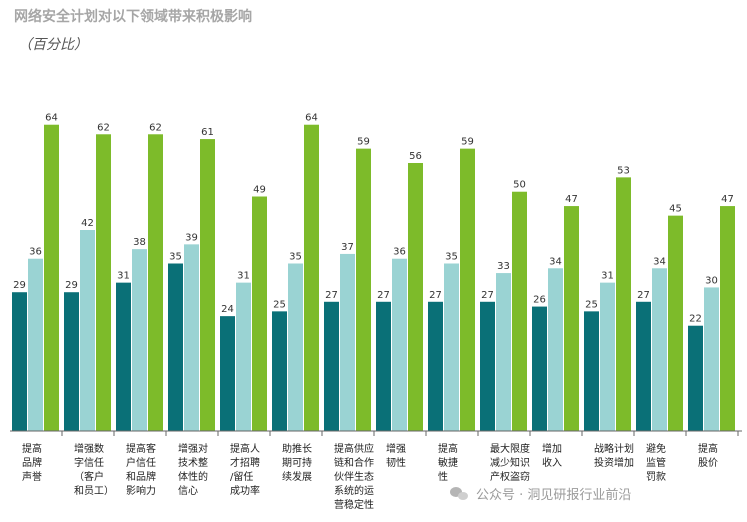 The width and height of the screenshot is (747, 522). What do you see at coordinates (19, 361) in the screenshot?
I see `bar-s1-c1` at bounding box center [19, 361].